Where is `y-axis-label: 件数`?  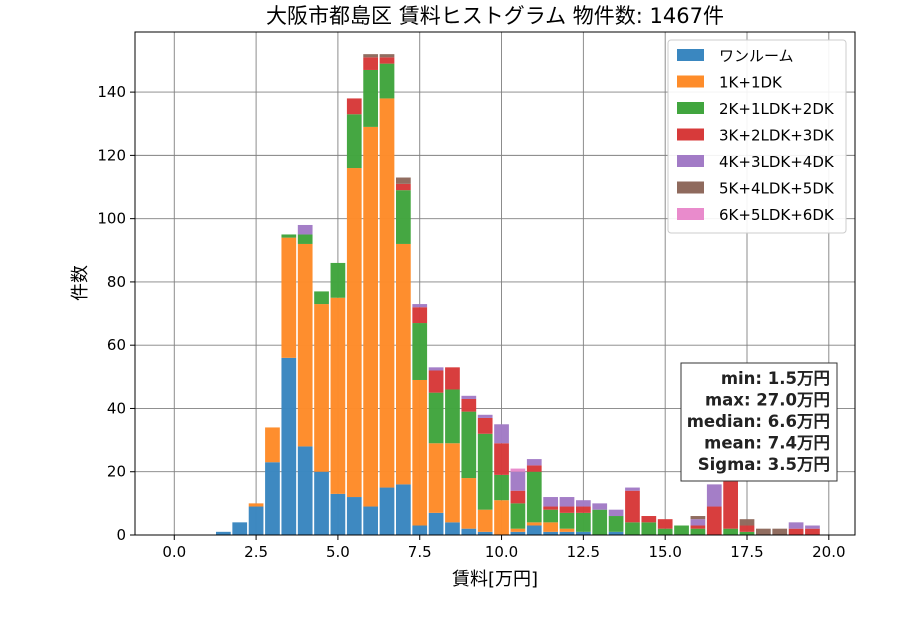 y-axis-label: 件数 is located at coordinates (80, 283).